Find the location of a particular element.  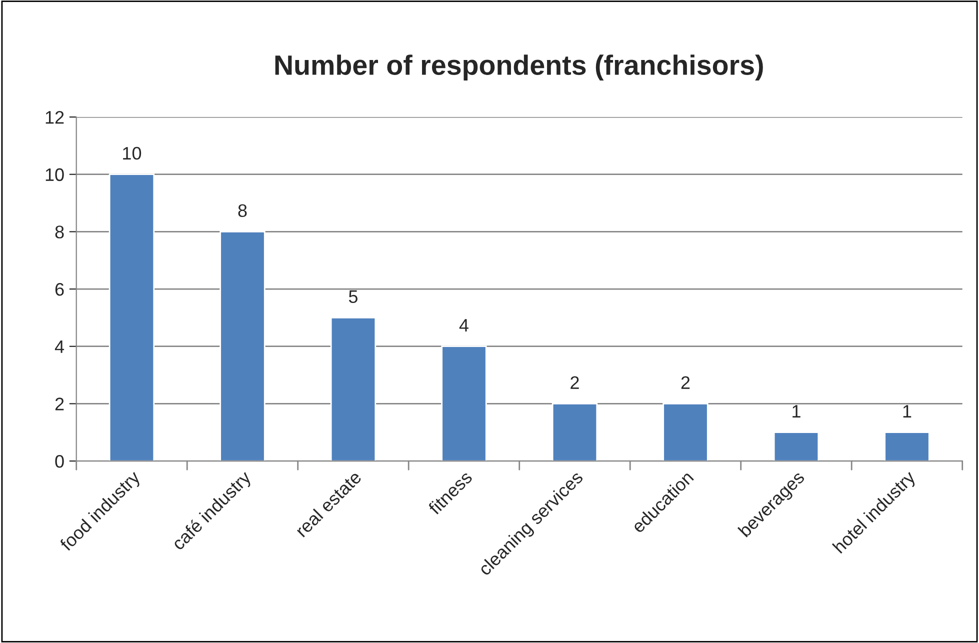

y-tick-label: 8 is located at coordinates (59, 232).